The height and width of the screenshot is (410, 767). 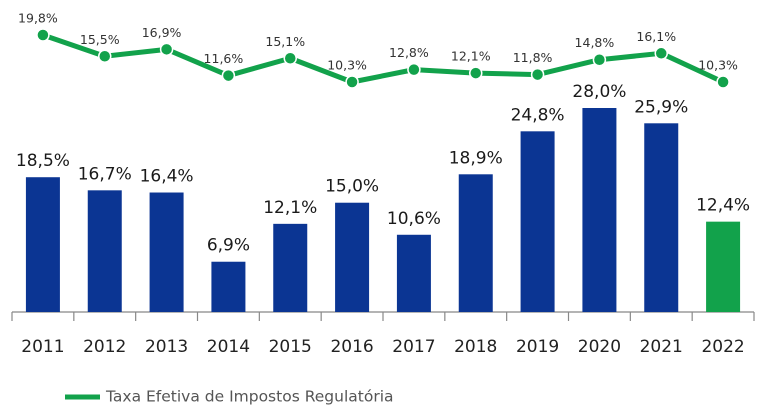 What do you see at coordinates (43, 161) in the screenshot?
I see `bar-label: 18,5%` at bounding box center [43, 161].